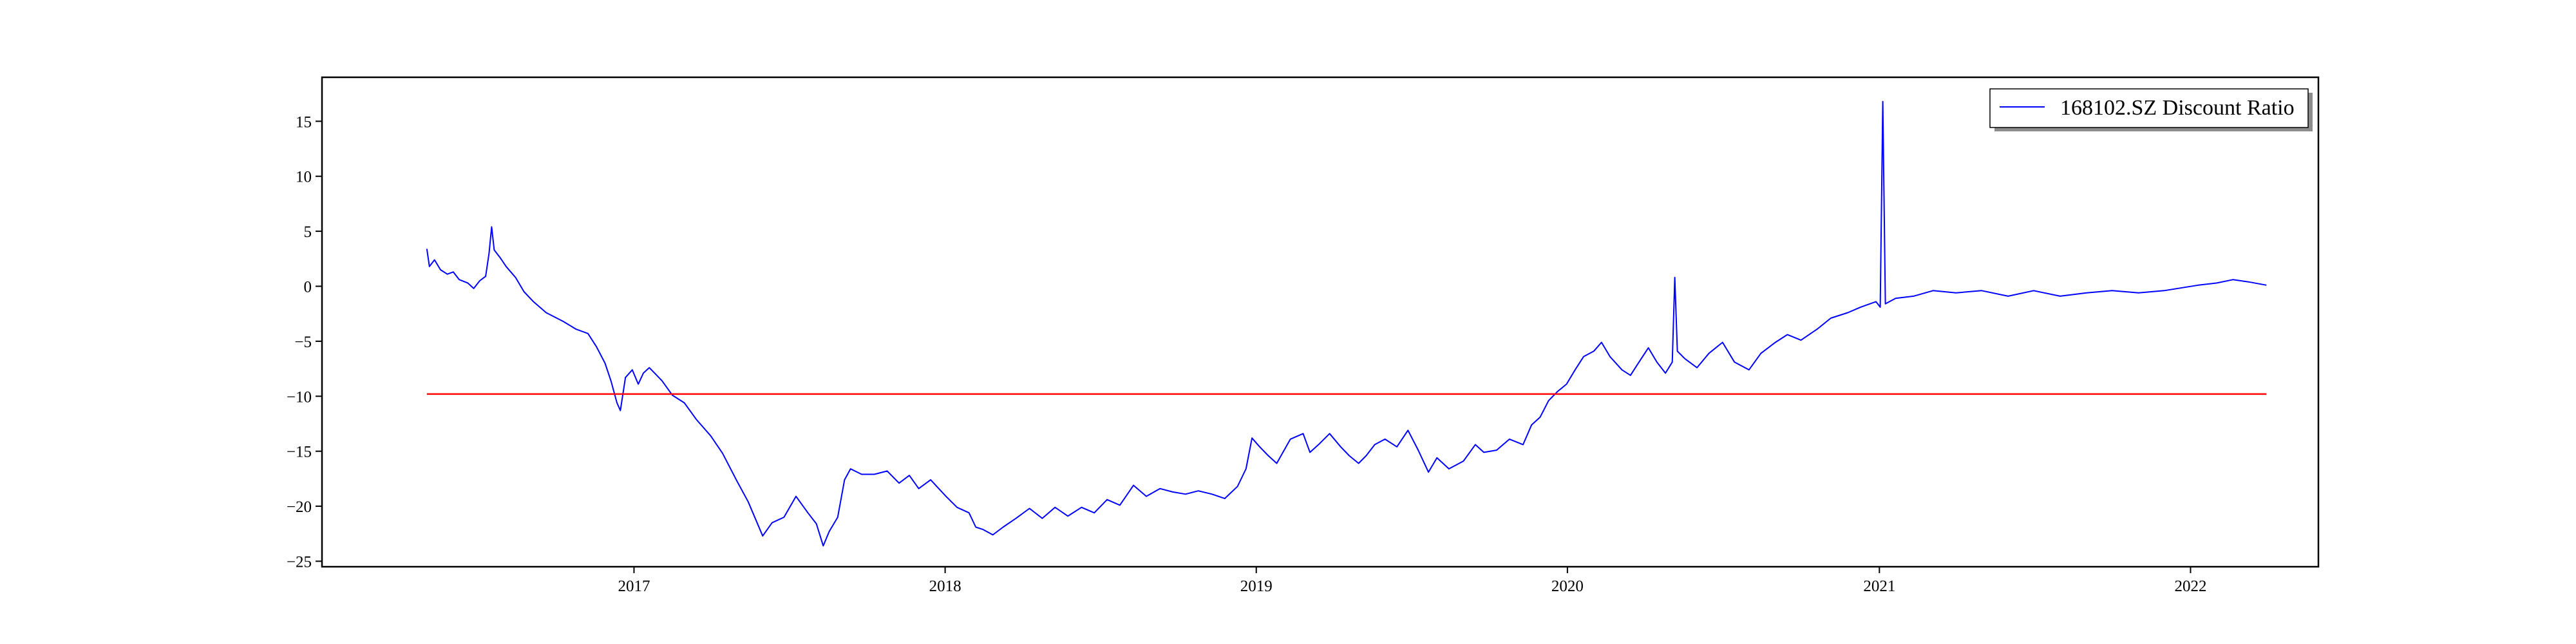 This screenshot has height=644, width=2576. Describe the element at coordinates (308, 232) in the screenshot. I see `y-tick-label: 5` at that location.